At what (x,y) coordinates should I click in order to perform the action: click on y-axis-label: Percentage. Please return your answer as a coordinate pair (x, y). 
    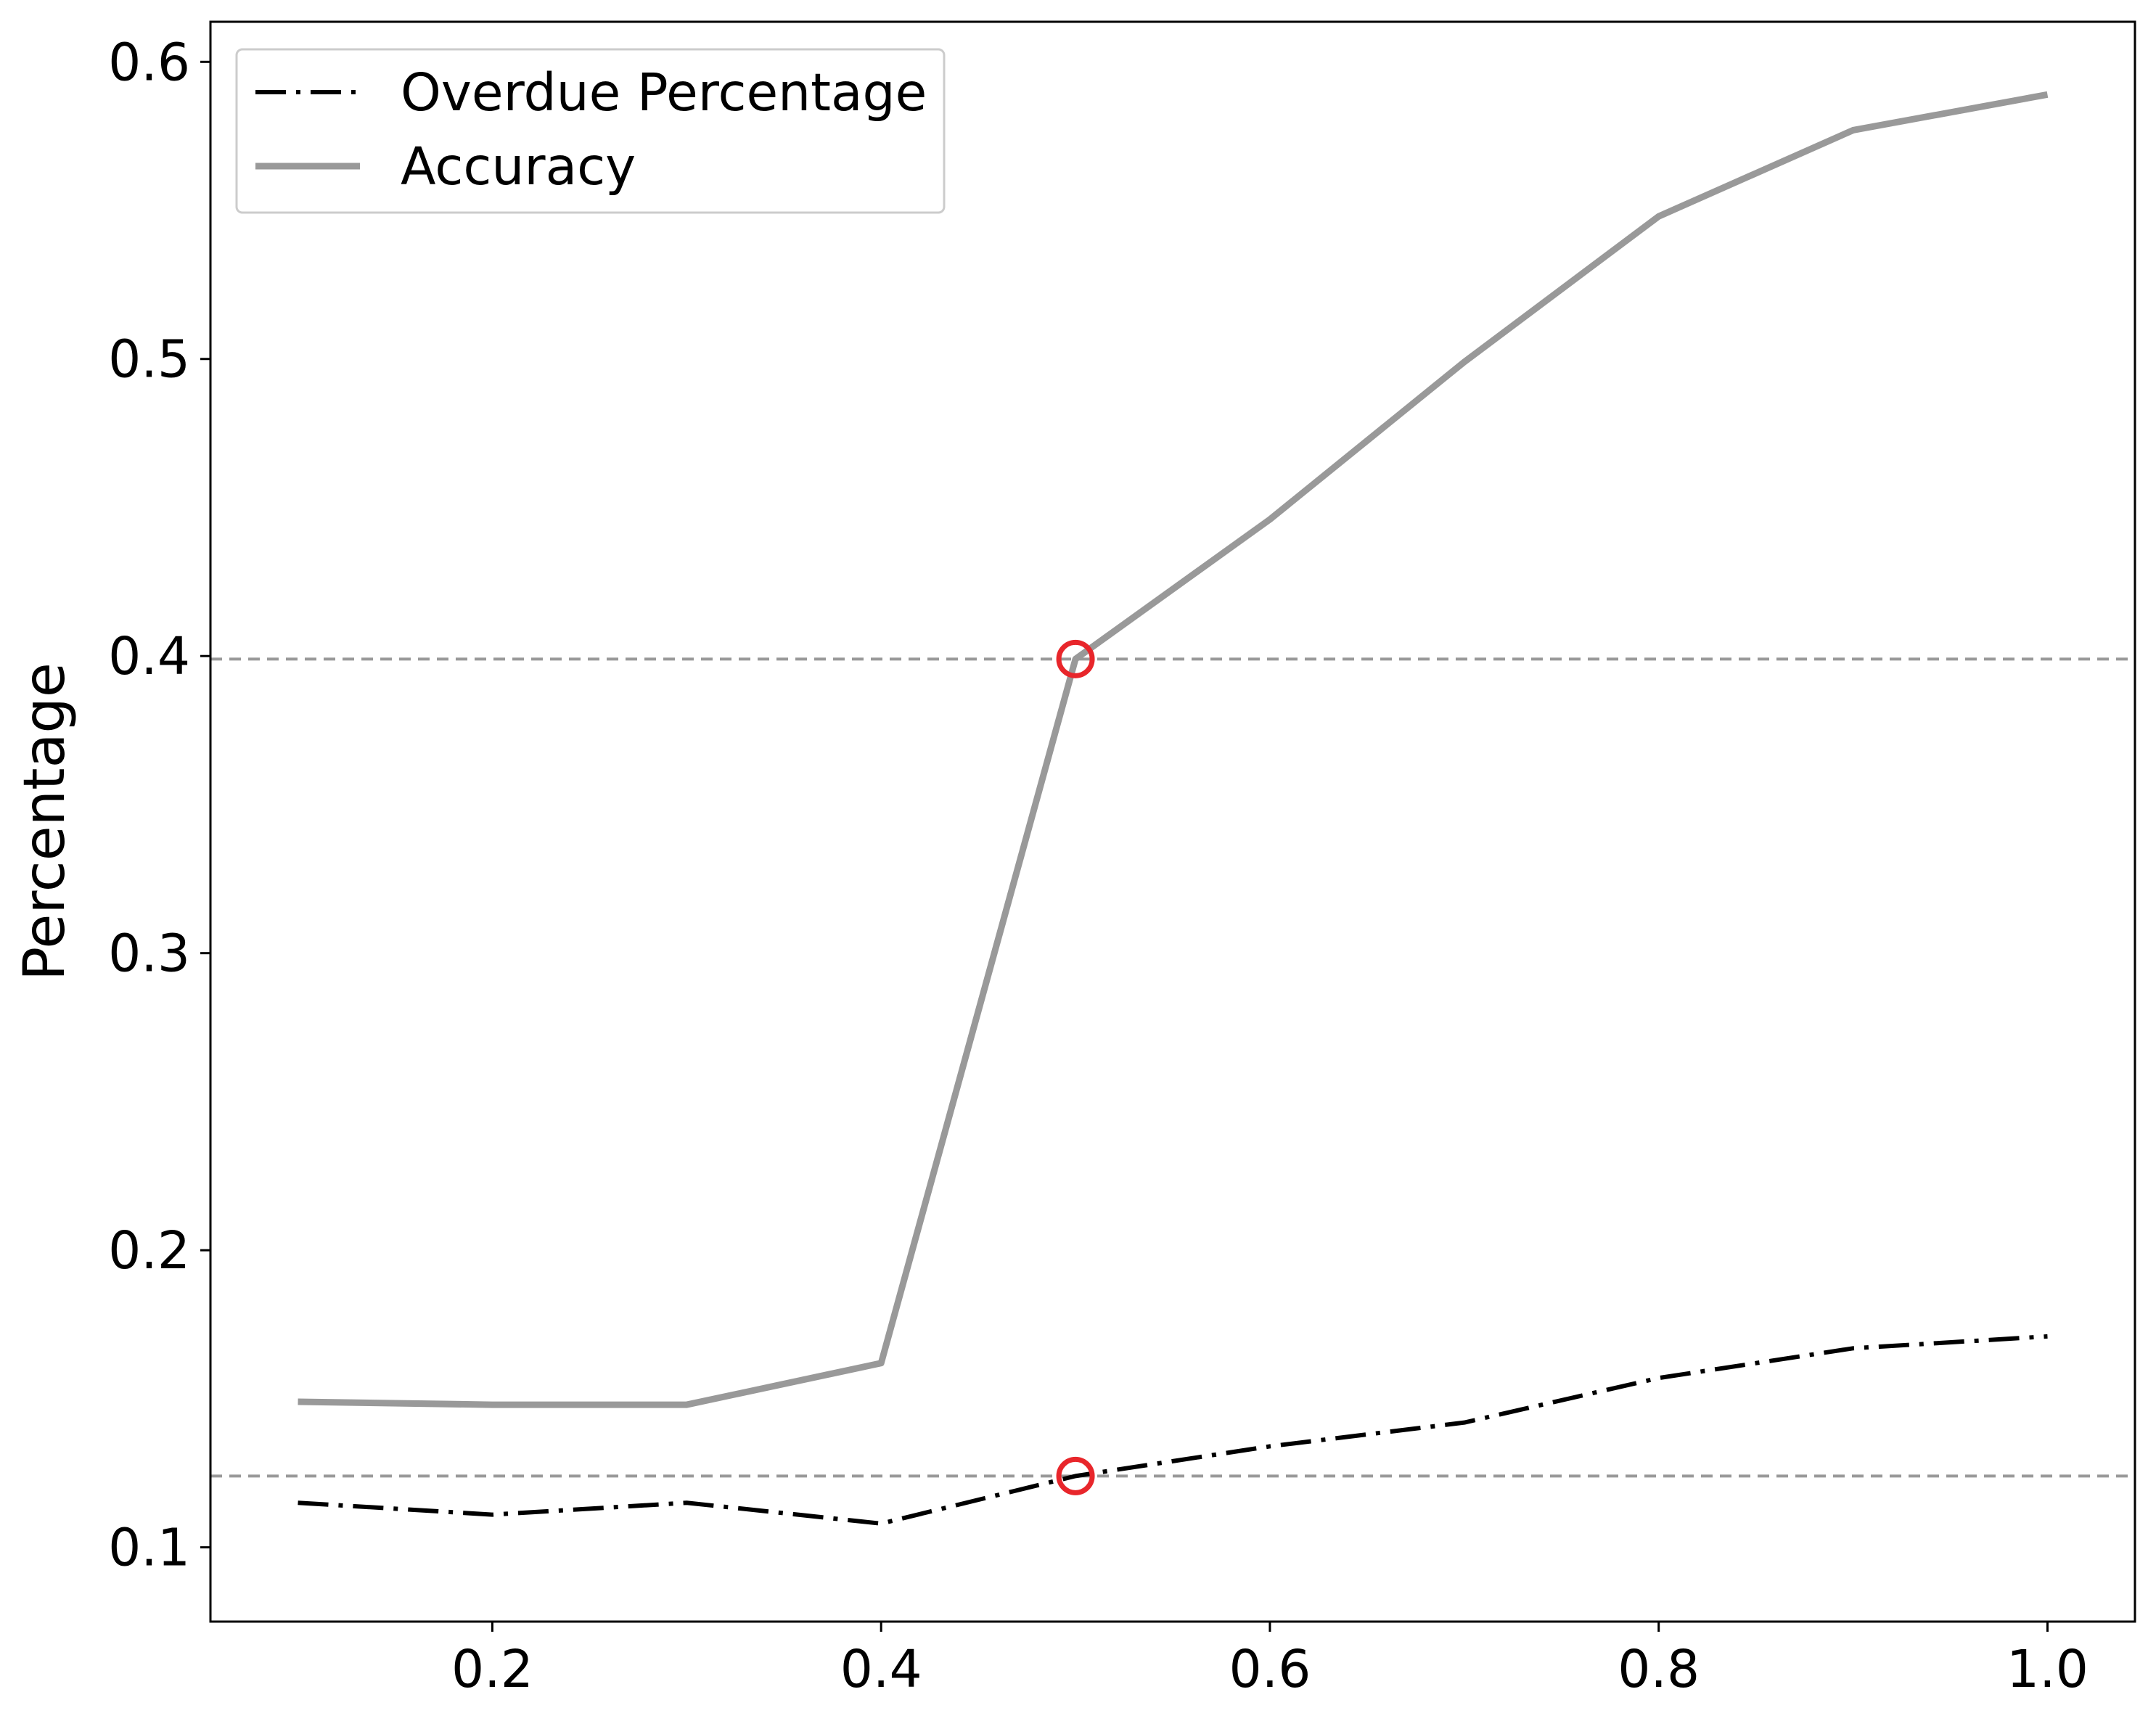
    Looking at the image, I should click on (45, 821).